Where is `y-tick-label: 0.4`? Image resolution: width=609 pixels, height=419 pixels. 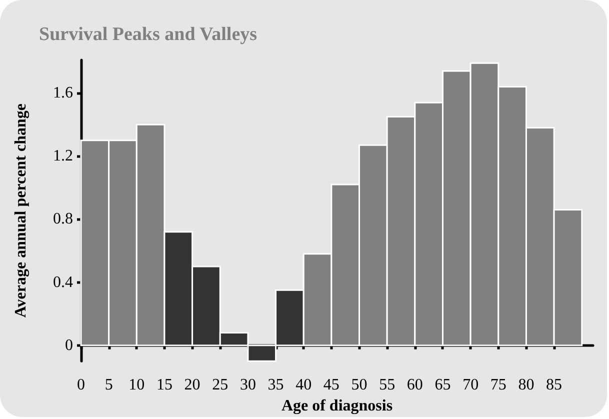 y-tick-label: 0.4 is located at coordinates (63, 282).